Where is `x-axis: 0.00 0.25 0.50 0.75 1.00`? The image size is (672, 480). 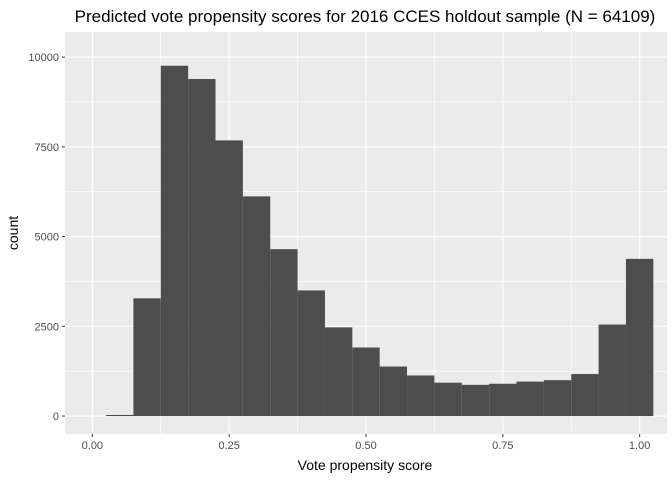 x-axis: 0.00 0.25 0.50 0.75 1.00 is located at coordinates (366, 443).